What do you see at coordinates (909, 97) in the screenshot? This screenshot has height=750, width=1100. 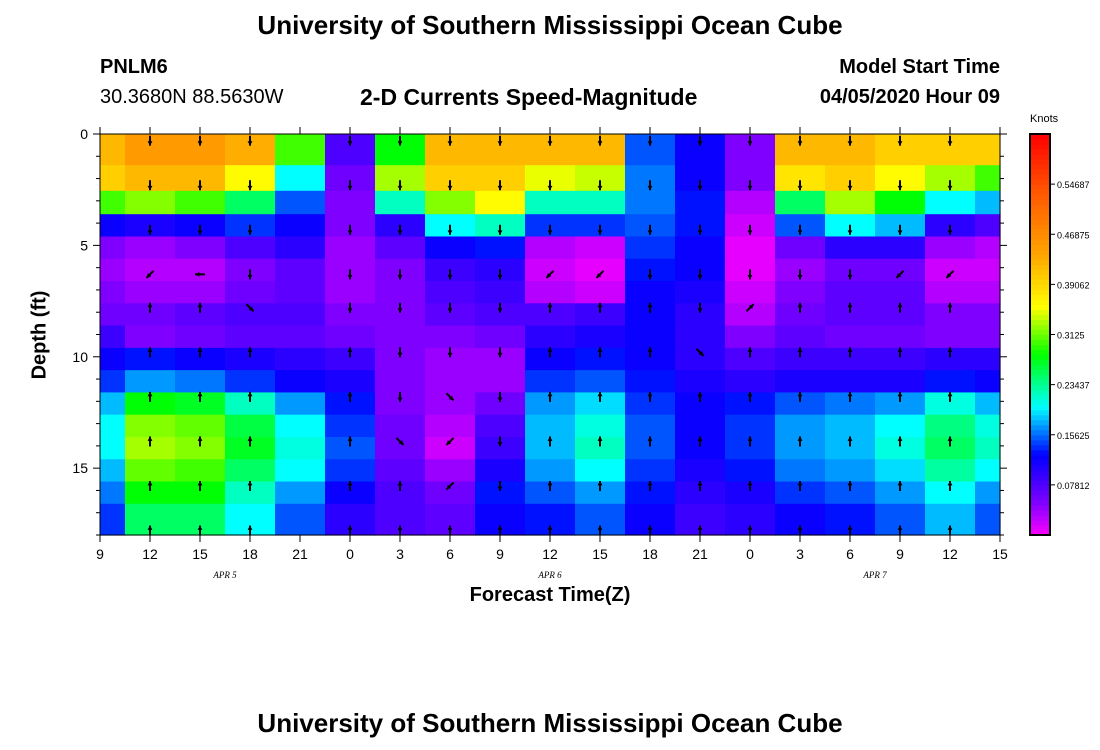 I see `model-start-time: 04/05/2020 Hour 09` at bounding box center [909, 97].